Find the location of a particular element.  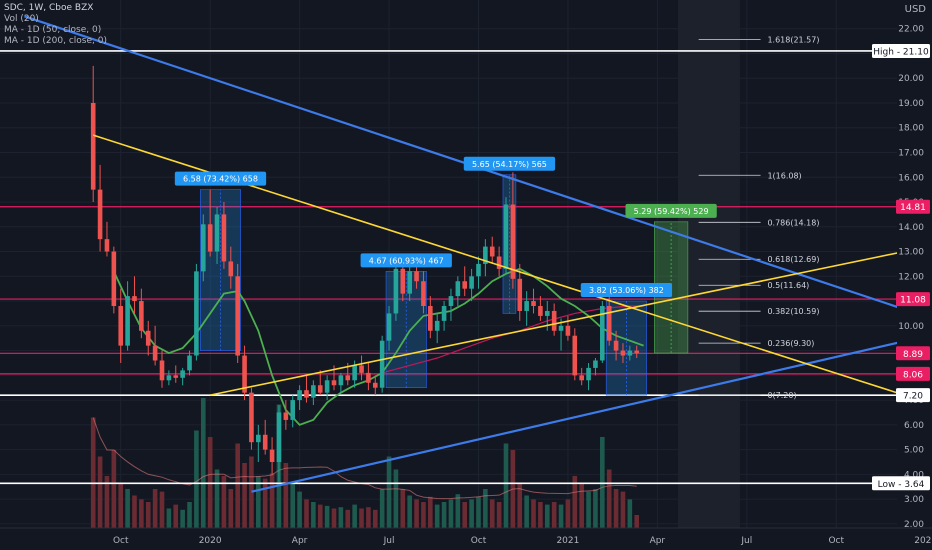

fib-label: 0.618(12.69) is located at coordinates (793, 259).